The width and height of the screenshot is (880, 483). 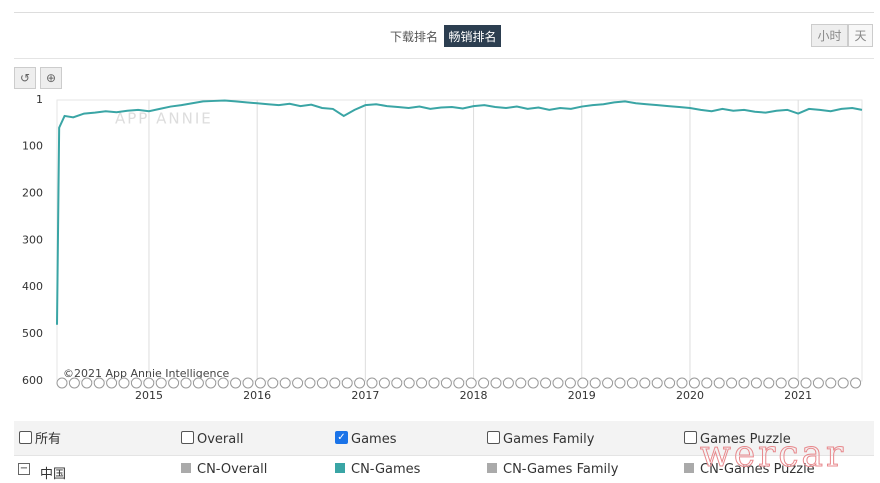 I want to click on filter-bar, so click(x=444, y=438).